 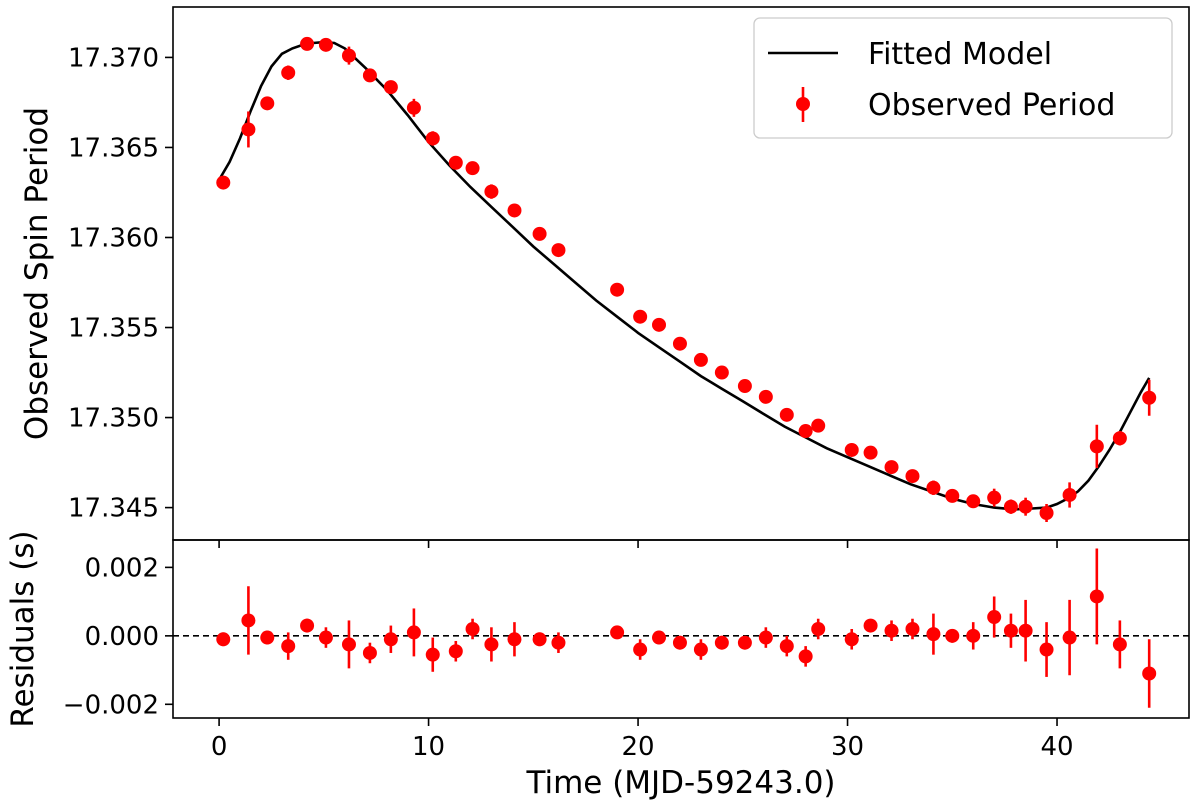 I want to click on top-y-tick-label: 17.360, so click(x=113, y=238).